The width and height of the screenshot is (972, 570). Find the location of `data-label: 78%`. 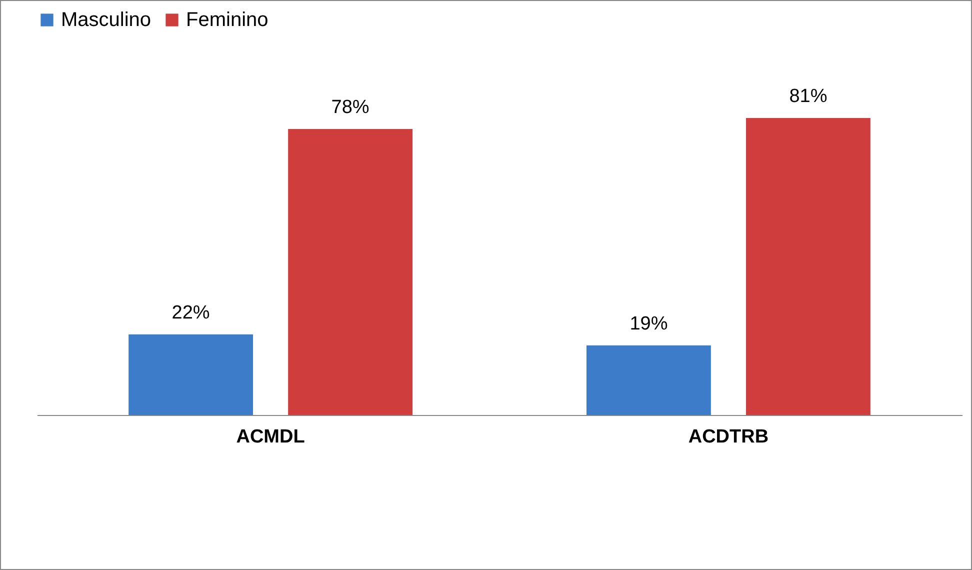

data-label: 78% is located at coordinates (350, 107).